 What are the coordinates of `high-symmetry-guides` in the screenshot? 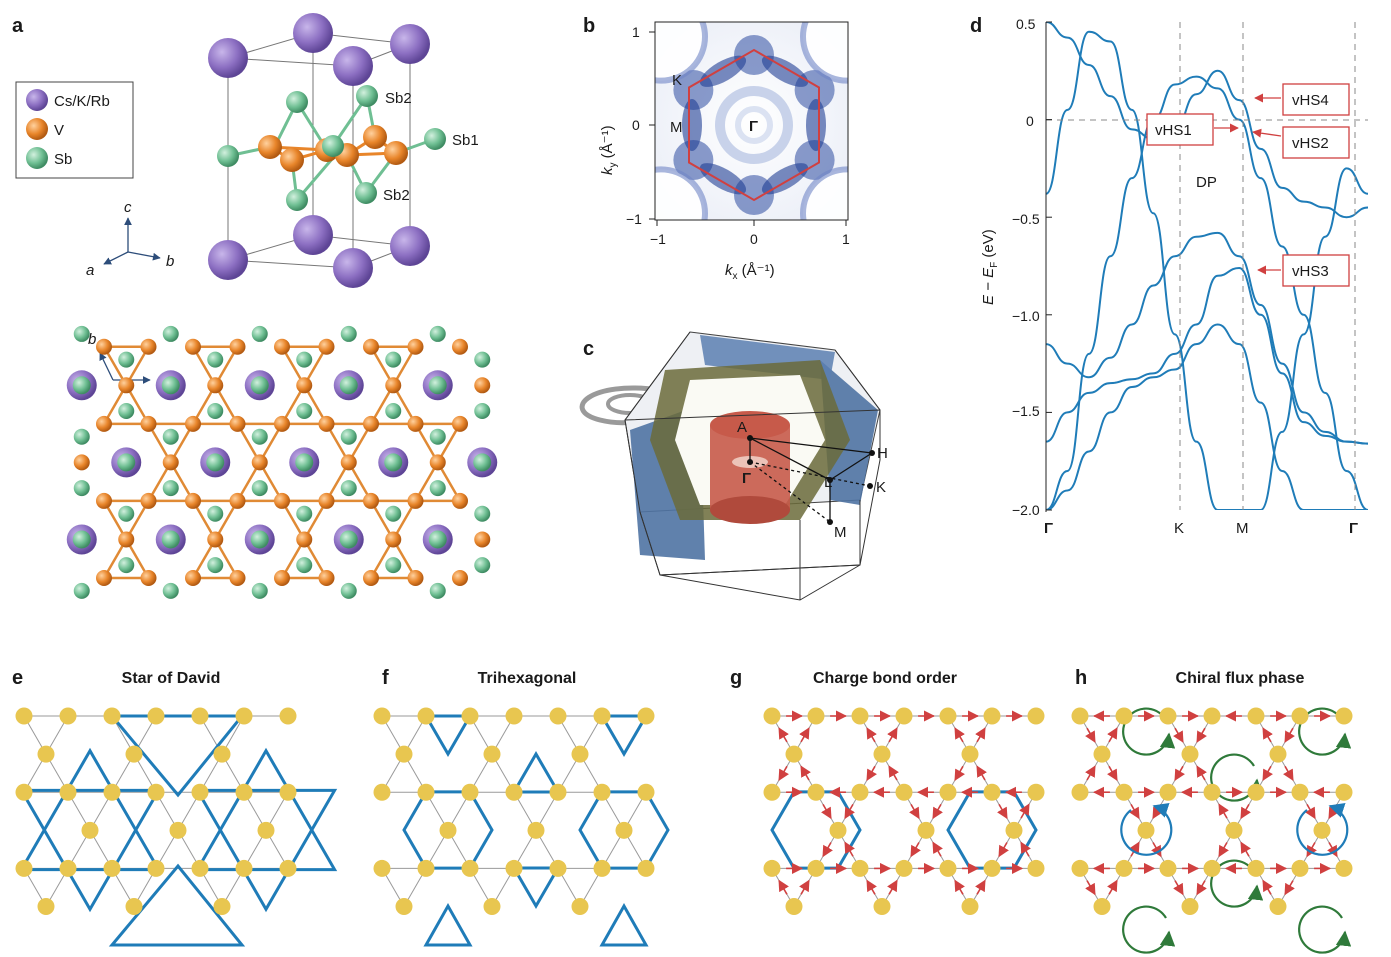 It's located at (1207, 266).